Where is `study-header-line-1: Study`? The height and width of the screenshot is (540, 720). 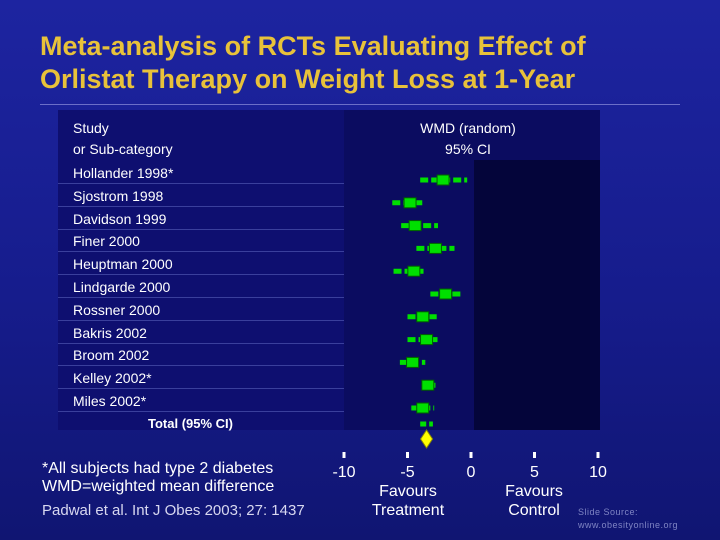 study-header-line-1: Study is located at coordinates (91, 128).